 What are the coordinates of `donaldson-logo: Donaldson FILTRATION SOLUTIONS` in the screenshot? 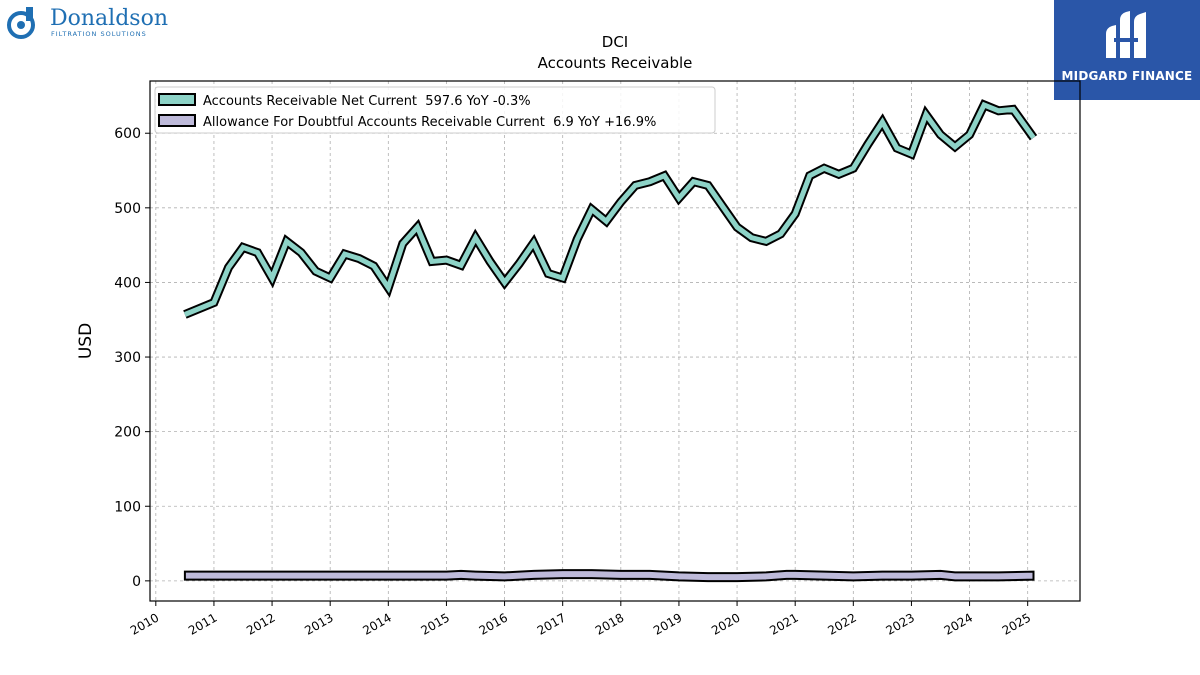 It's located at (87, 22).